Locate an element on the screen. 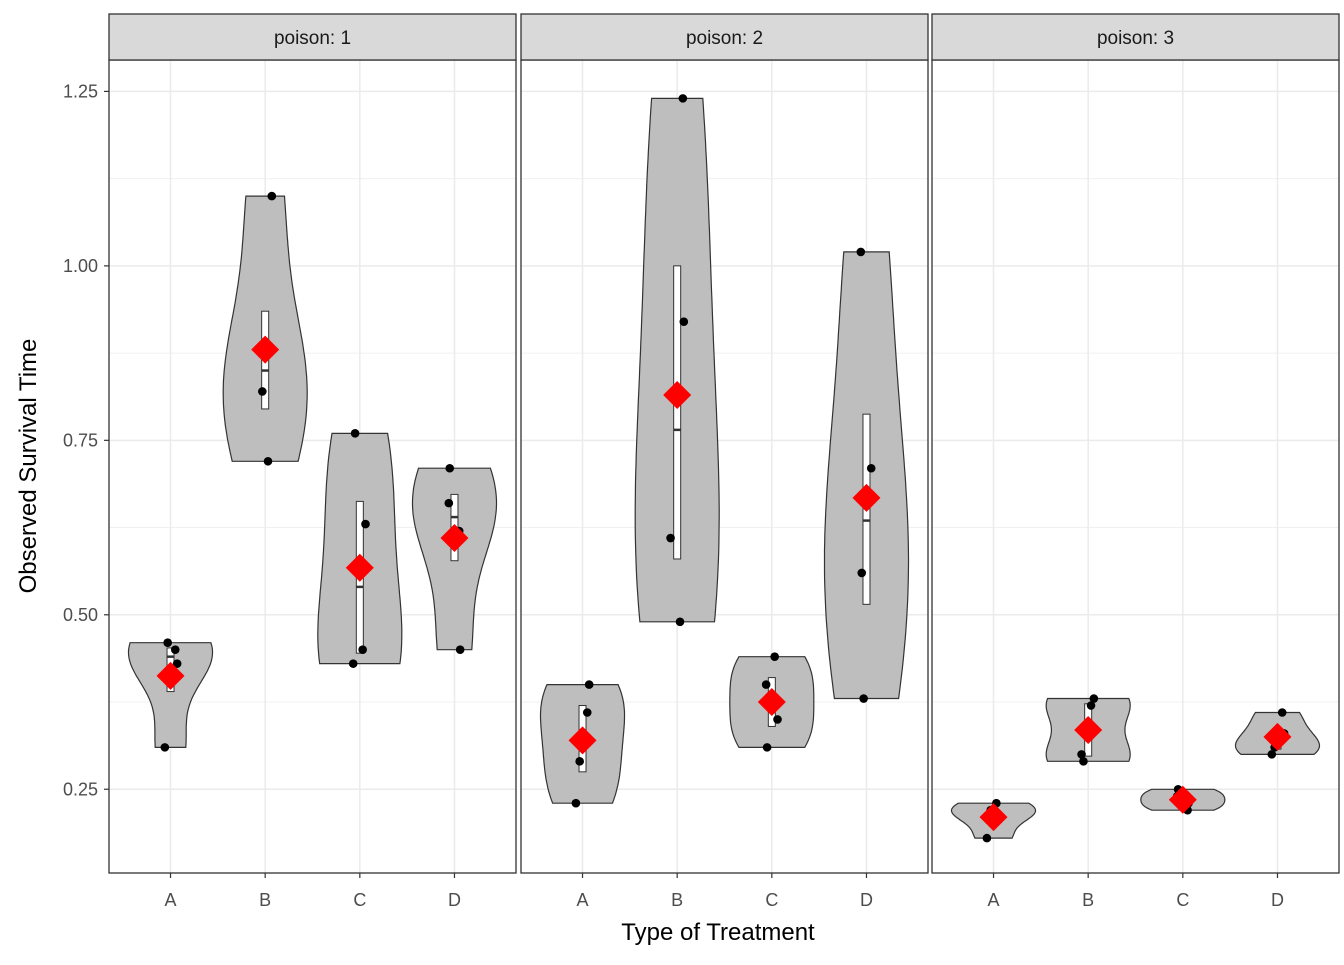 The height and width of the screenshot is (965, 1344). violin-shape is located at coordinates (170, 695).